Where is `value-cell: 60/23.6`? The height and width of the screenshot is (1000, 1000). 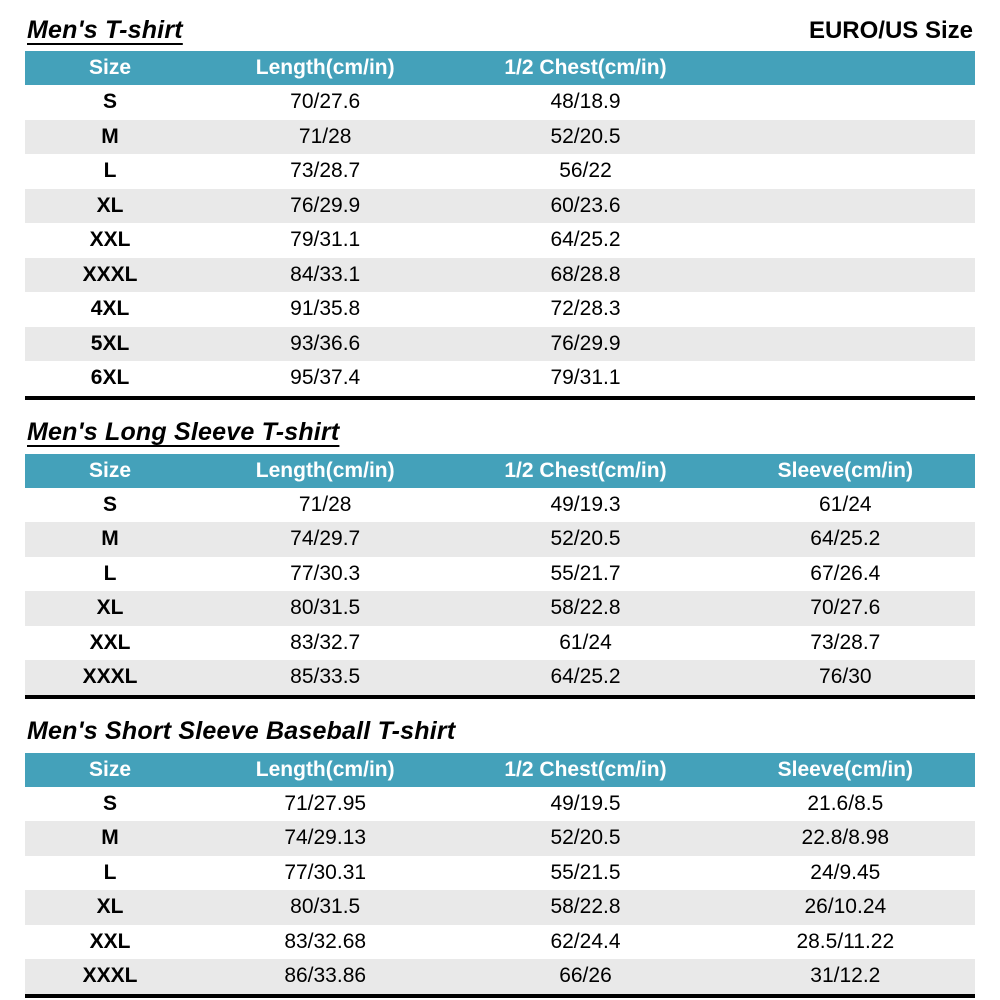 value-cell: 60/23.6 is located at coordinates (585, 205).